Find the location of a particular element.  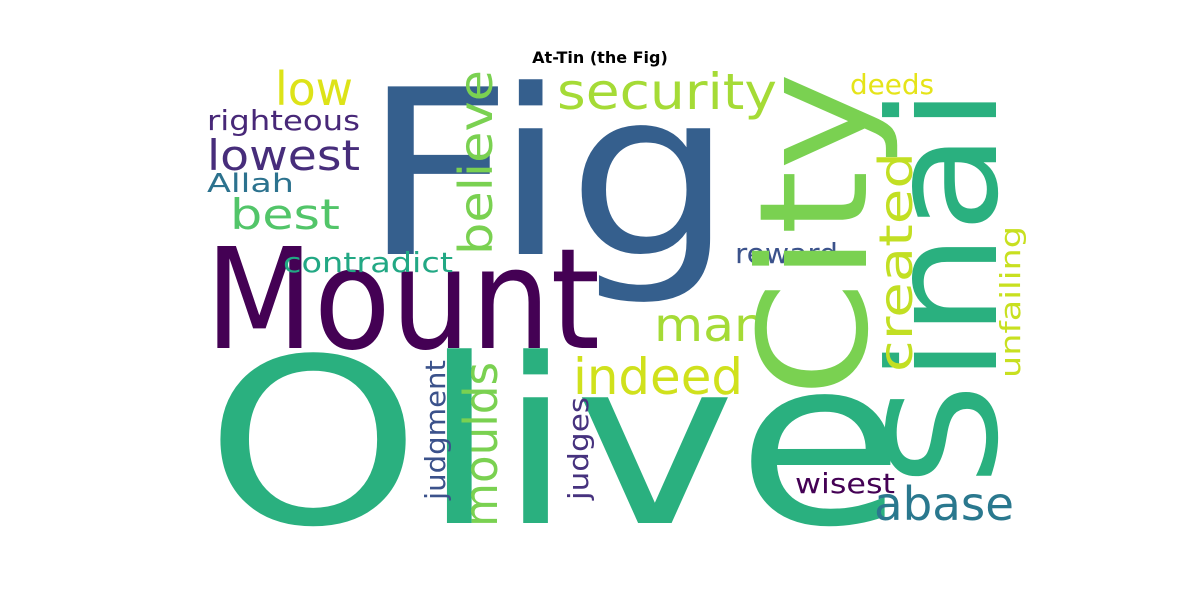

word-best: best is located at coordinates (285, 214).